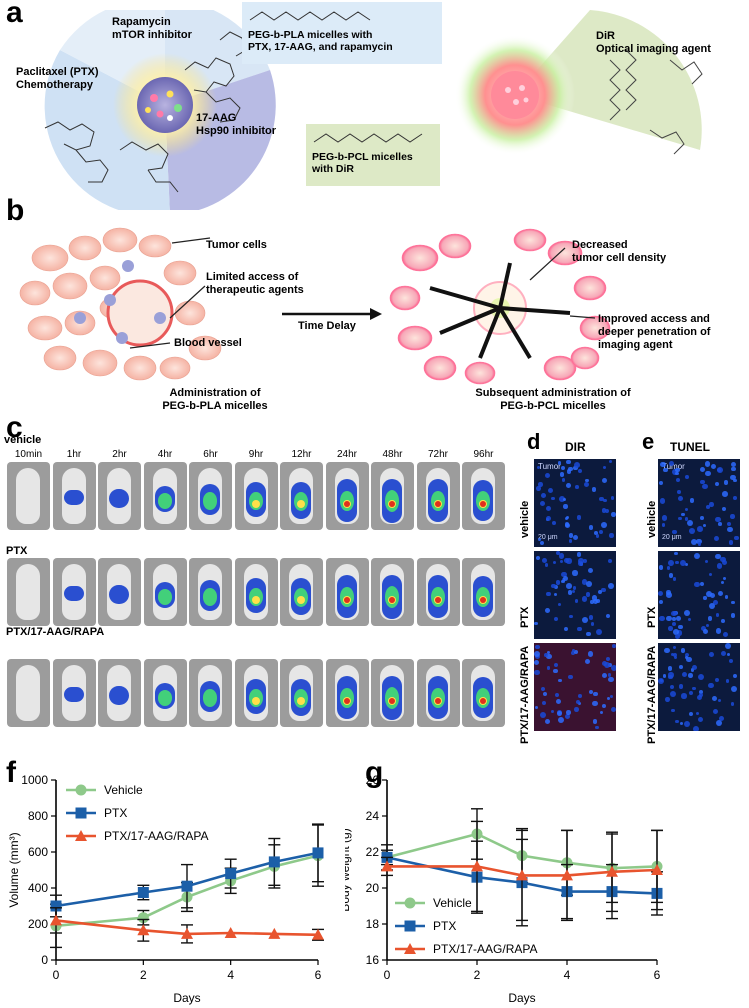 This screenshot has width=749, height=1008. I want to click on y-tick-label: 1000, so click(34, 780).